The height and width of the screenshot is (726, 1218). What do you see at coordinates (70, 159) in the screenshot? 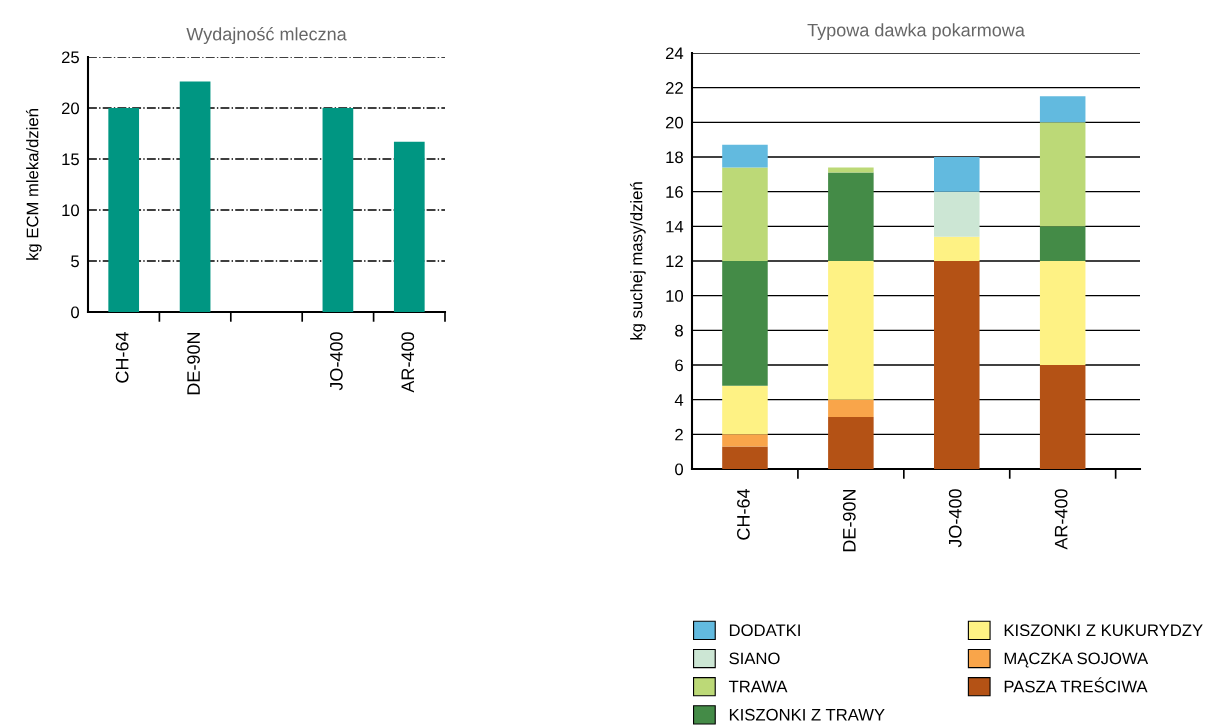
I see `y-tick-label: 15` at bounding box center [70, 159].